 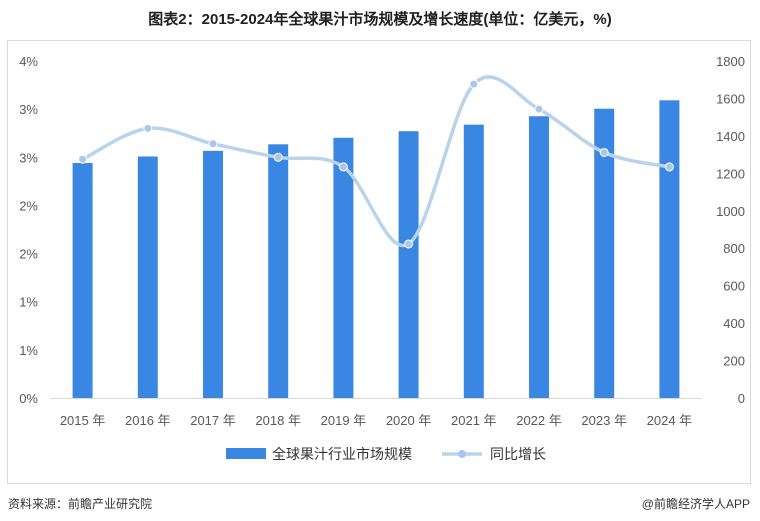 What do you see at coordinates (730, 136) in the screenshot?
I see `y-right-tick-label: 1400` at bounding box center [730, 136].